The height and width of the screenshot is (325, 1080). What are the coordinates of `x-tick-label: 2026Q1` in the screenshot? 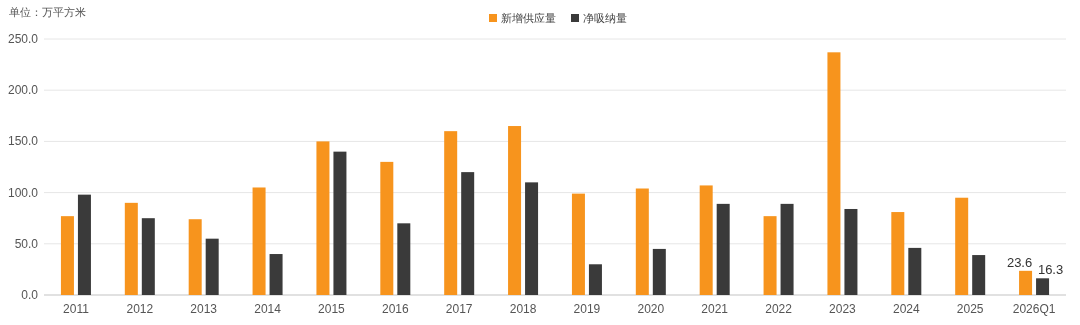 It's located at (1034, 309).